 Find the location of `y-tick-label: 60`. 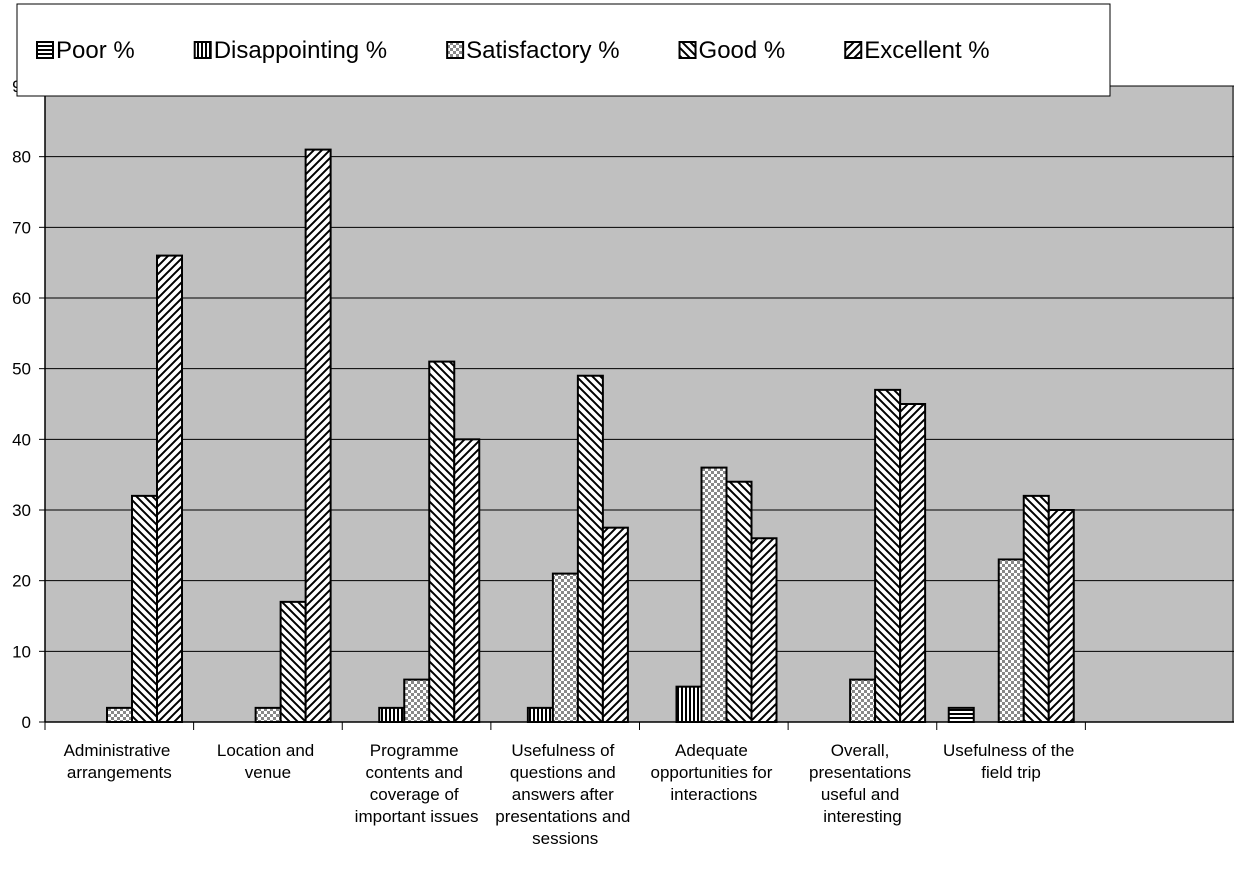

y-tick-label: 60 is located at coordinates (21, 298).